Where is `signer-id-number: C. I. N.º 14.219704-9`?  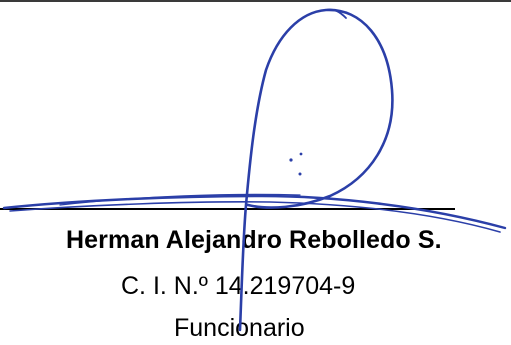
signer-id-number: C. I. N.º 14.219704-9 is located at coordinates (238, 286).